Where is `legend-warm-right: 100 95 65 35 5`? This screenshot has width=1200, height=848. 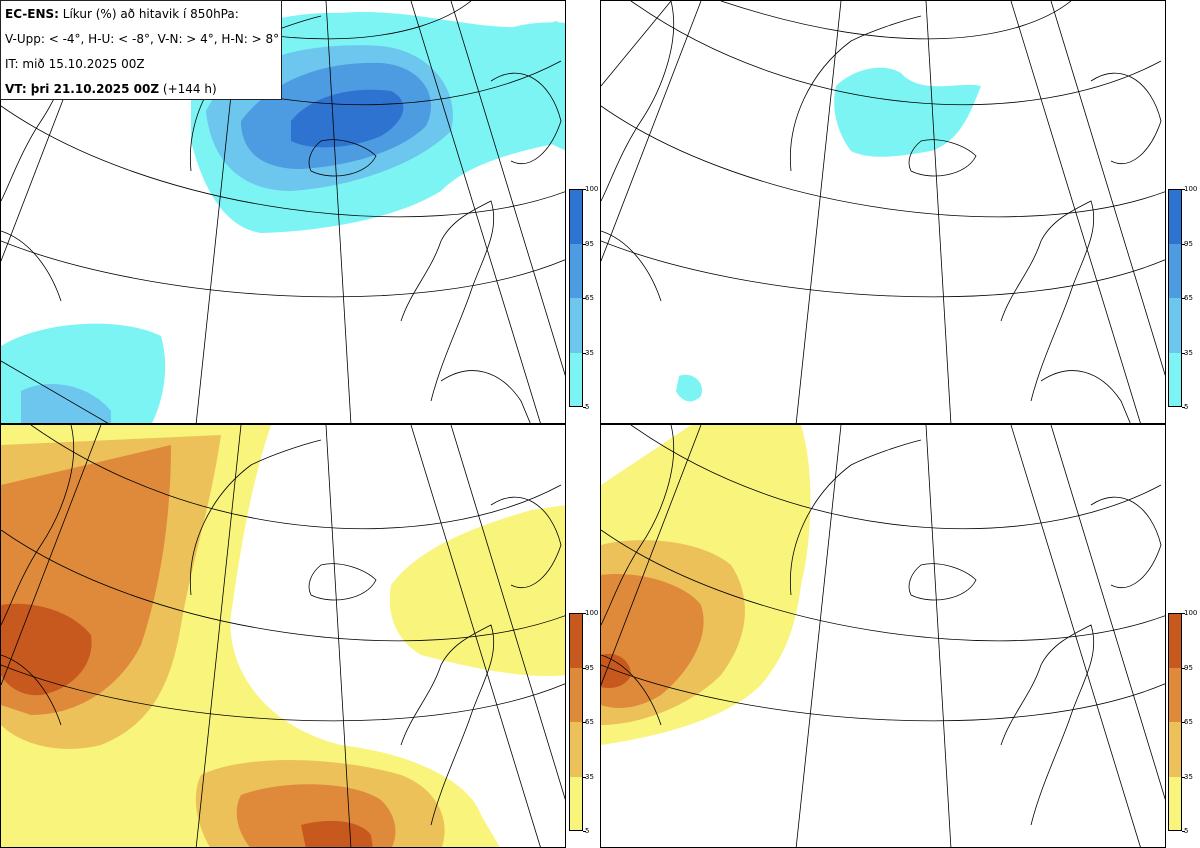
legend-warm-right: 100 95 65 35 5 is located at coordinates (1182, 722).